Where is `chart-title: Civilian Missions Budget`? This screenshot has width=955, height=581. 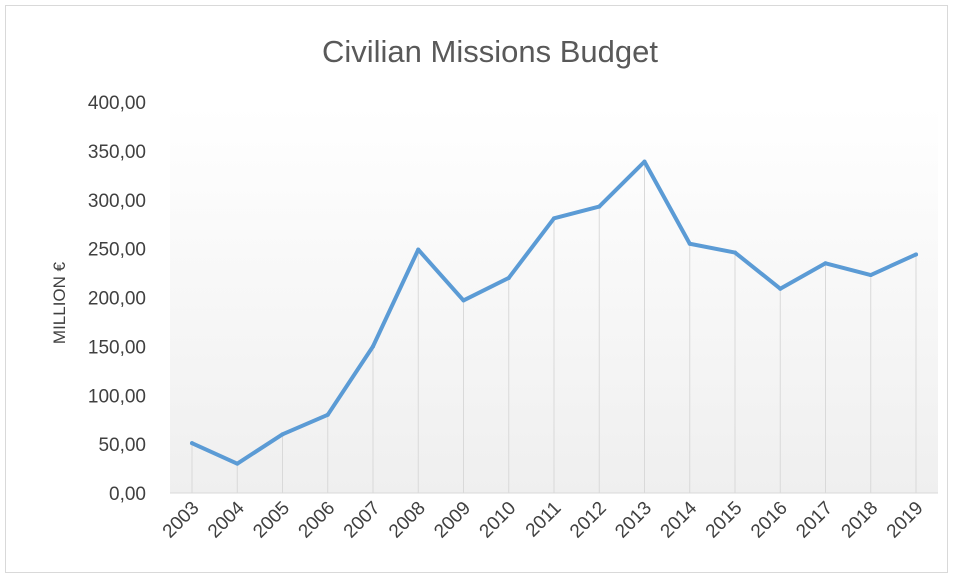
chart-title: Civilian Missions Budget is located at coordinates (490, 51).